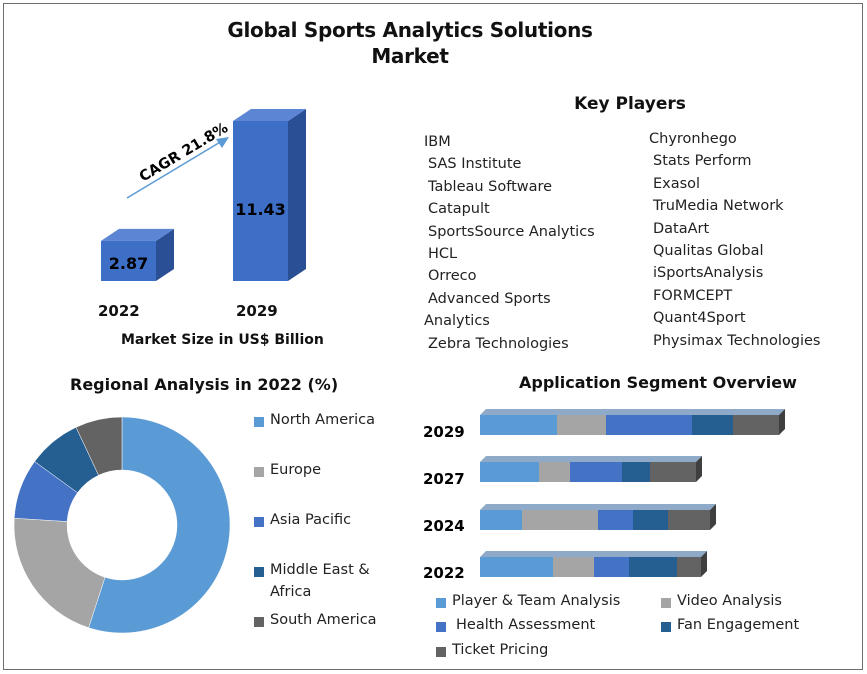 The image size is (867, 674). Describe the element at coordinates (320, 570) in the screenshot. I see `legend-label-line1: Middle East &` at that location.